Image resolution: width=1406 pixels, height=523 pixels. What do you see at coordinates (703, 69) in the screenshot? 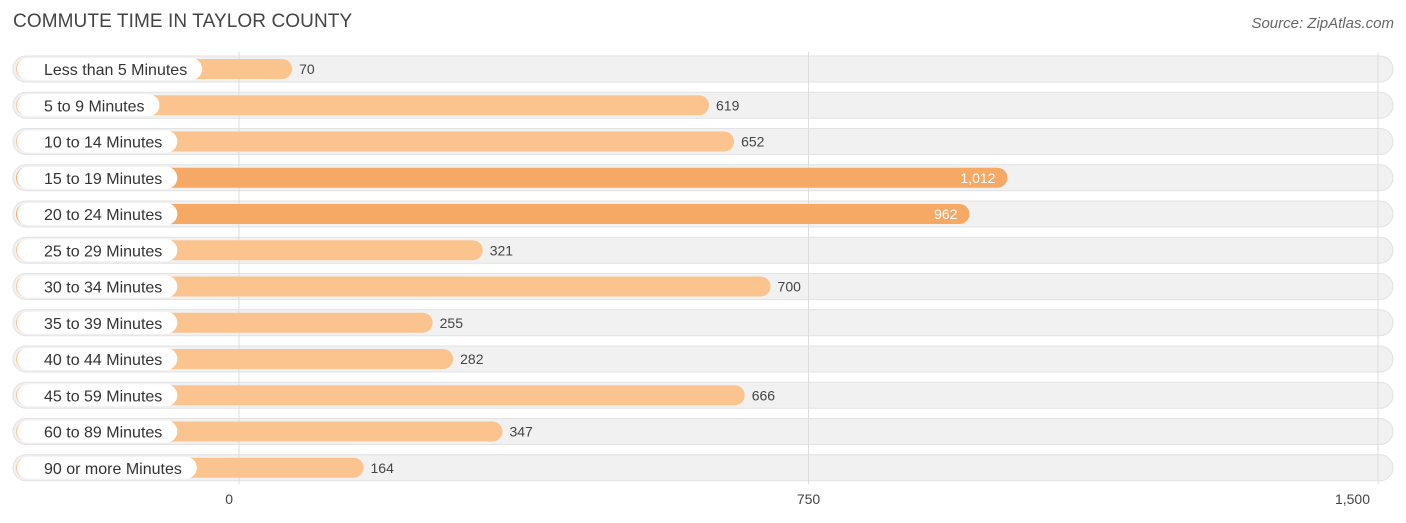
I see `row-track` at bounding box center [703, 69].